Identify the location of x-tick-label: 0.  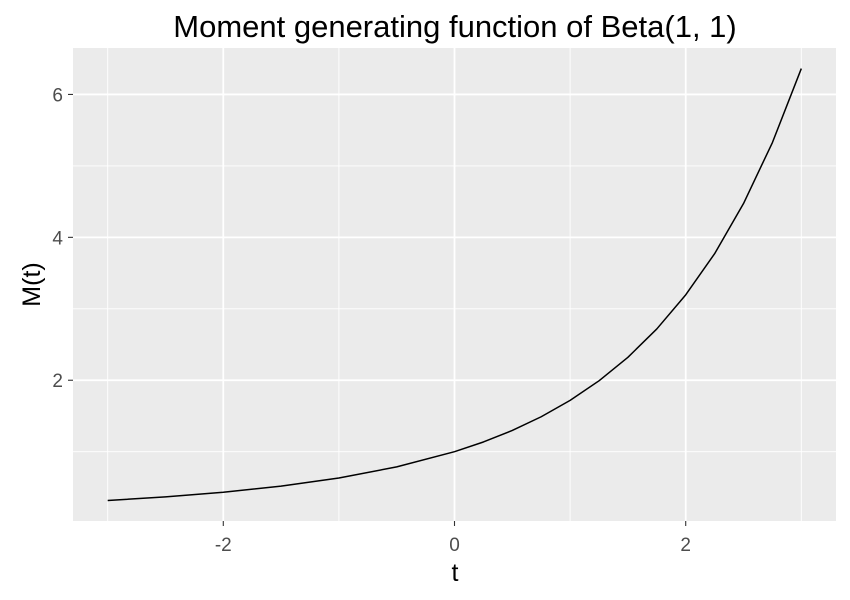
(454, 545).